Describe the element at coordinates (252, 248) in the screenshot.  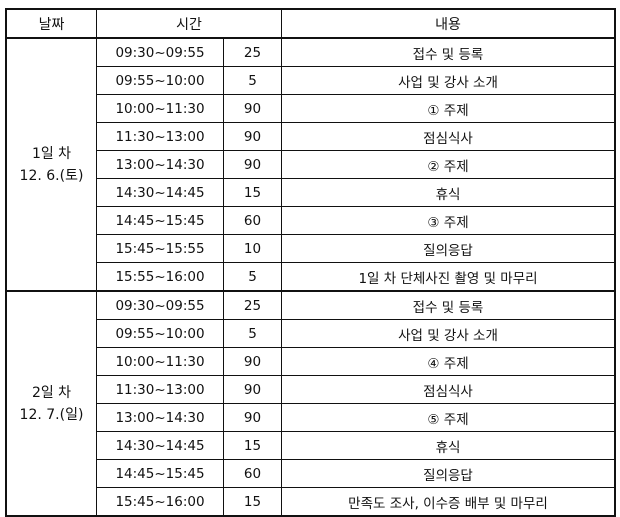
I see `minutes-cell: 10` at that location.